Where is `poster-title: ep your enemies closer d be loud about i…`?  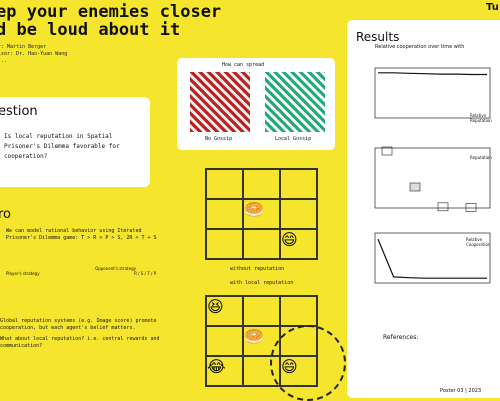
poster-title: ep your enemies closer d be loud about i… is located at coordinates (110, 21).